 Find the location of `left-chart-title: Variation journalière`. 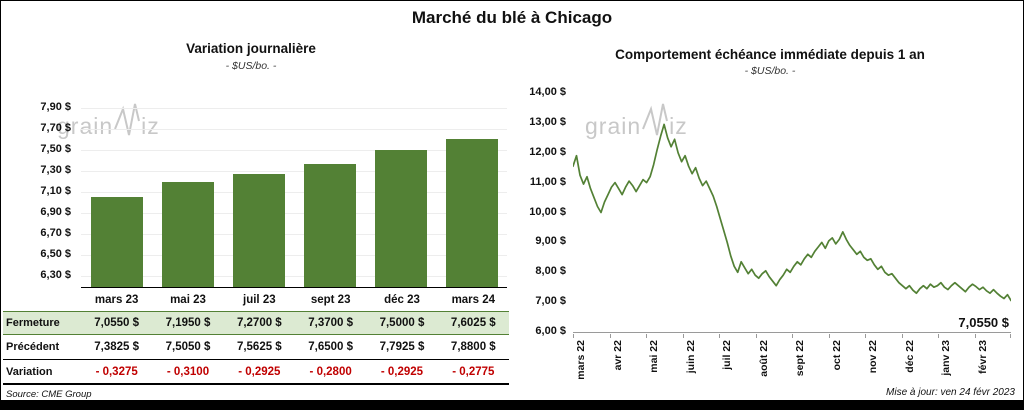

left-chart-title: Variation journalière is located at coordinates (251, 48).